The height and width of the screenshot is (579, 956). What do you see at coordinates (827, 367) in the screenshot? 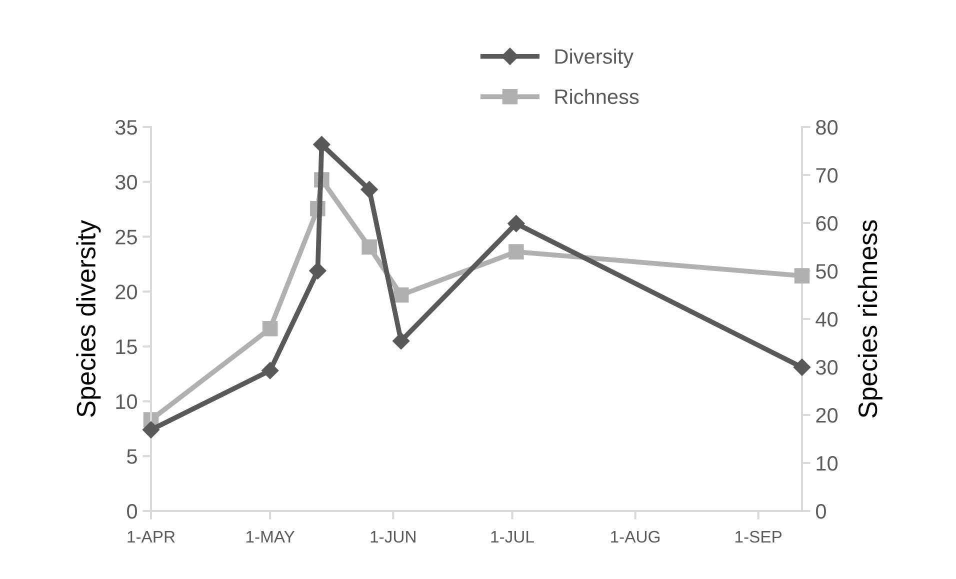
I see `y2-tick-label: 30` at bounding box center [827, 367].